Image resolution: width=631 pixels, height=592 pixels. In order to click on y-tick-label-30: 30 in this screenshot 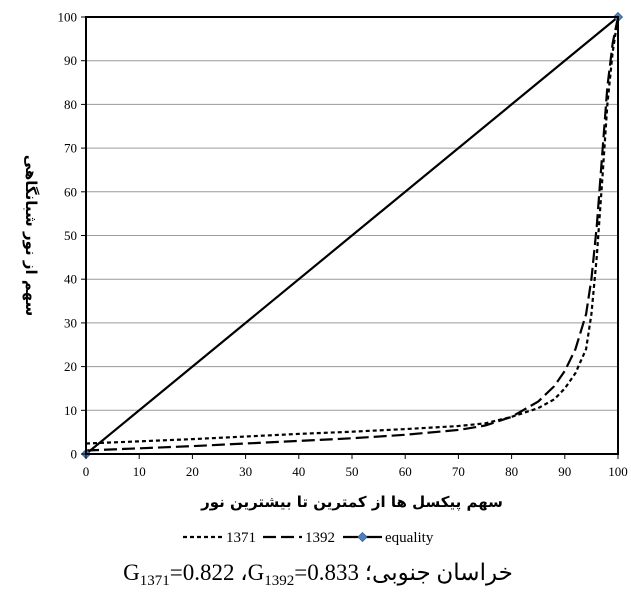, I will do `click(70, 322)`.